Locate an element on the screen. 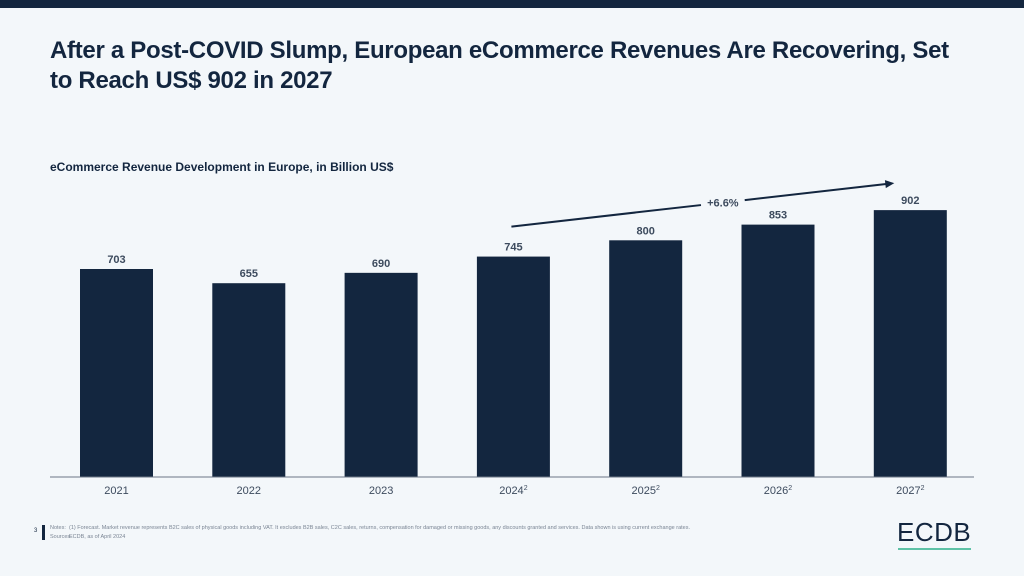 The width and height of the screenshot is (1024, 576). data-label: 902 is located at coordinates (910, 201).